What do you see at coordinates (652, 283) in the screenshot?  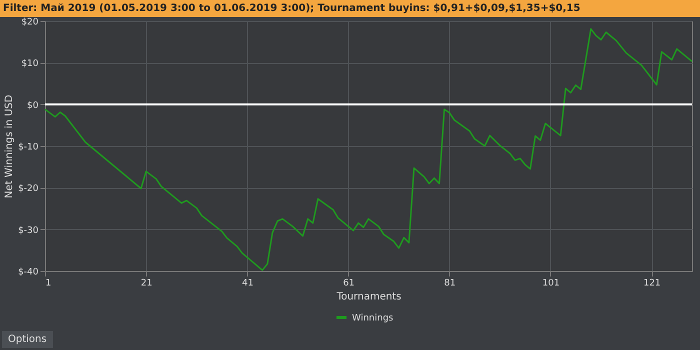 I see `x-tick-label: 121` at bounding box center [652, 283].